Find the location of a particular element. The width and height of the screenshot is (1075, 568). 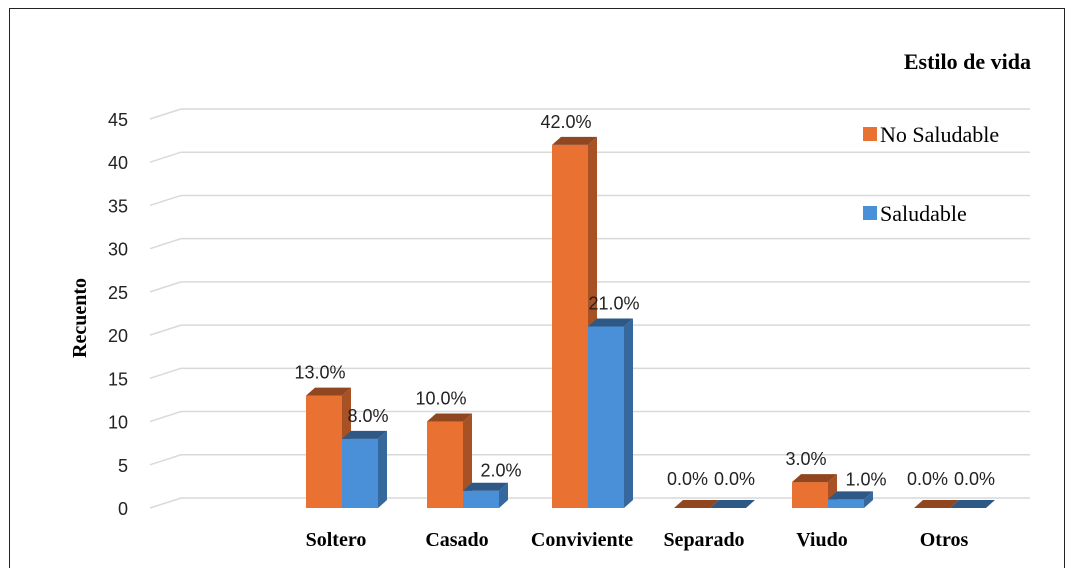

category-label: Otros is located at coordinates (944, 540).